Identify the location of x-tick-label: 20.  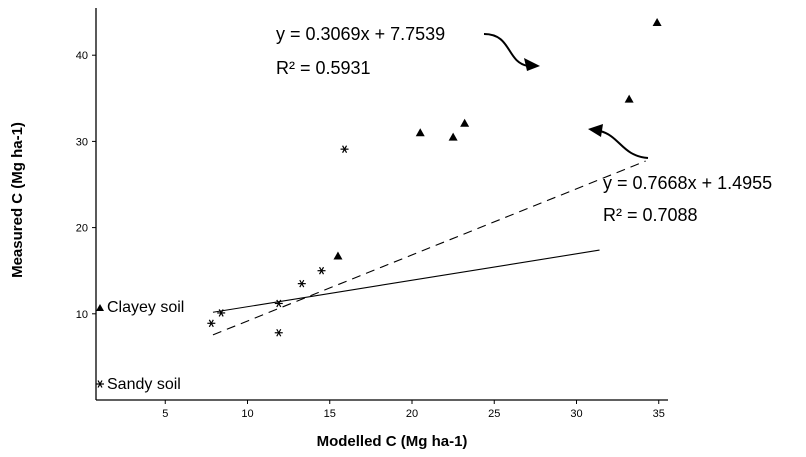
(412, 414).